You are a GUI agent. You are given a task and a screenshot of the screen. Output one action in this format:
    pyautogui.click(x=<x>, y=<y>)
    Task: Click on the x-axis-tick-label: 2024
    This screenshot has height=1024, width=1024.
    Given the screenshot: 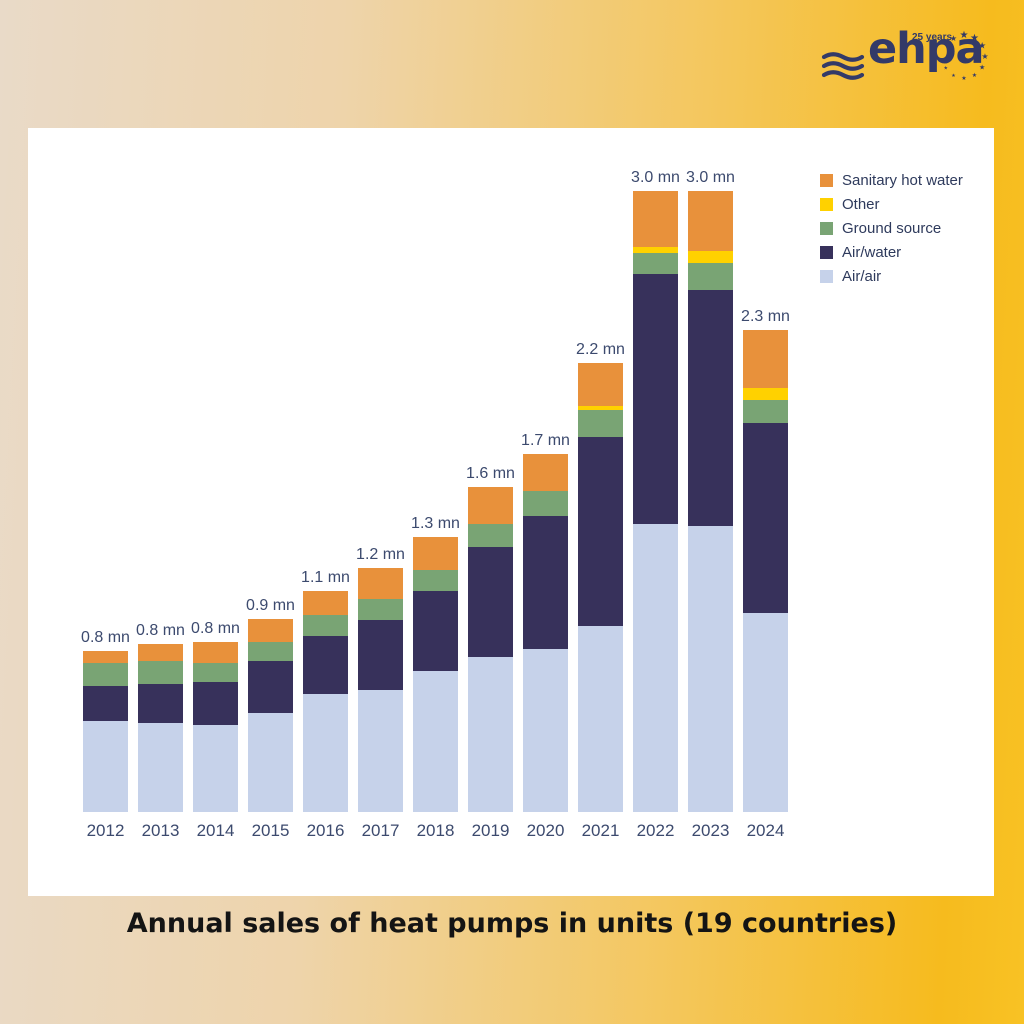 What is the action you would take?
    pyautogui.click(x=765, y=830)
    